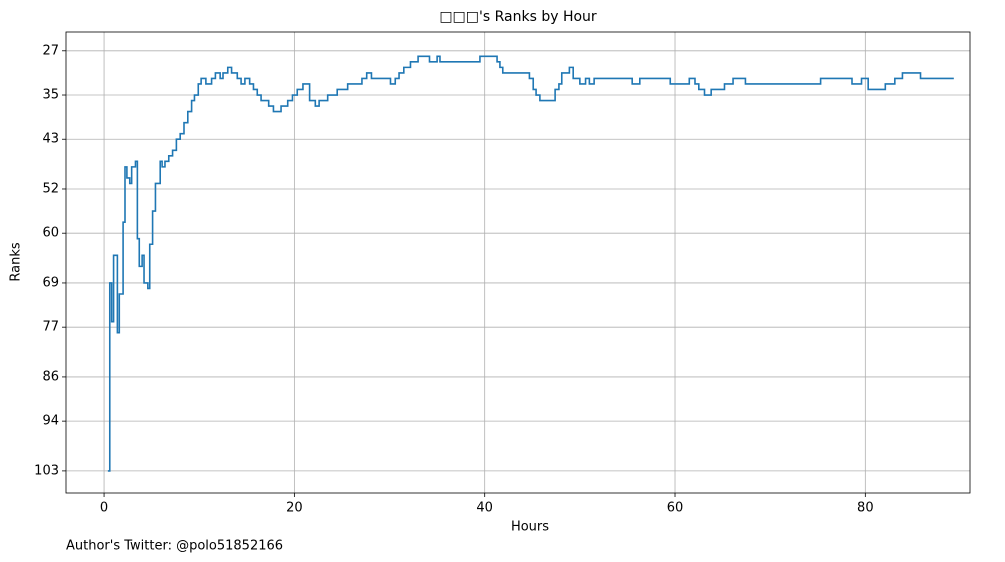  What do you see at coordinates (50, 188) in the screenshot?
I see `y-tick-label: 52` at bounding box center [50, 188].